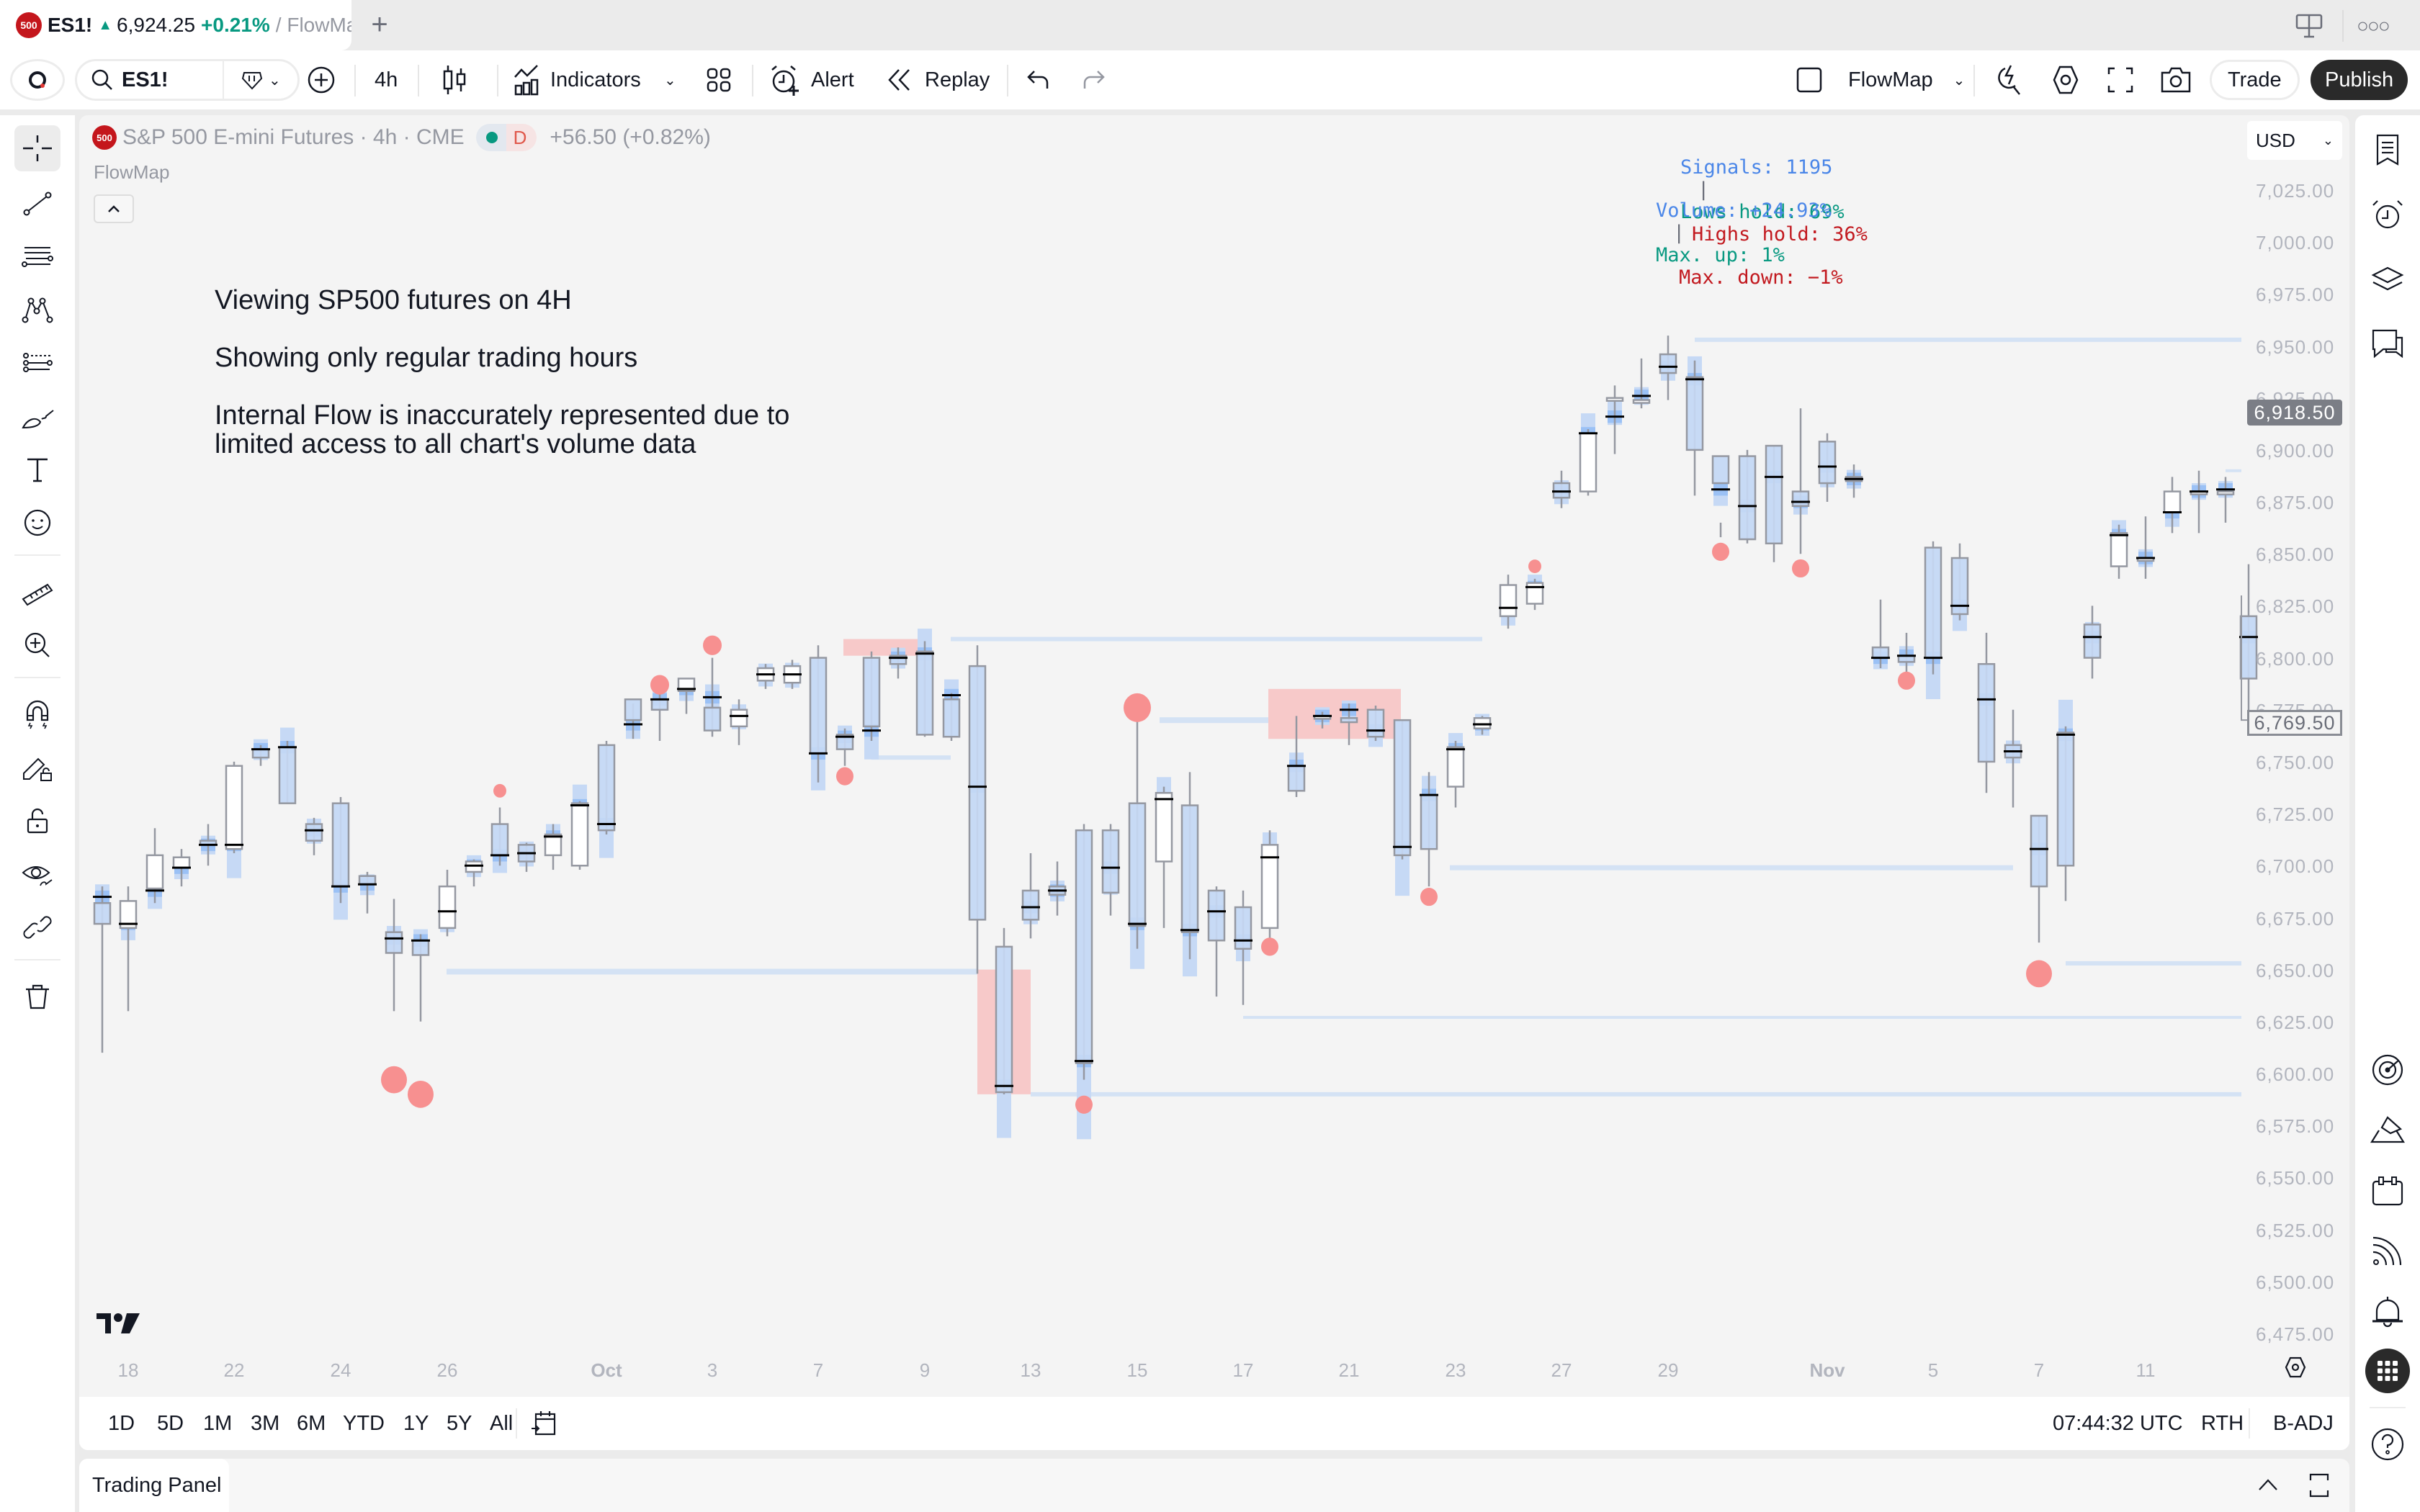 Image resolution: width=2420 pixels, height=1512 pixels. I want to click on tradingview-logo-icon, so click(119, 1323).